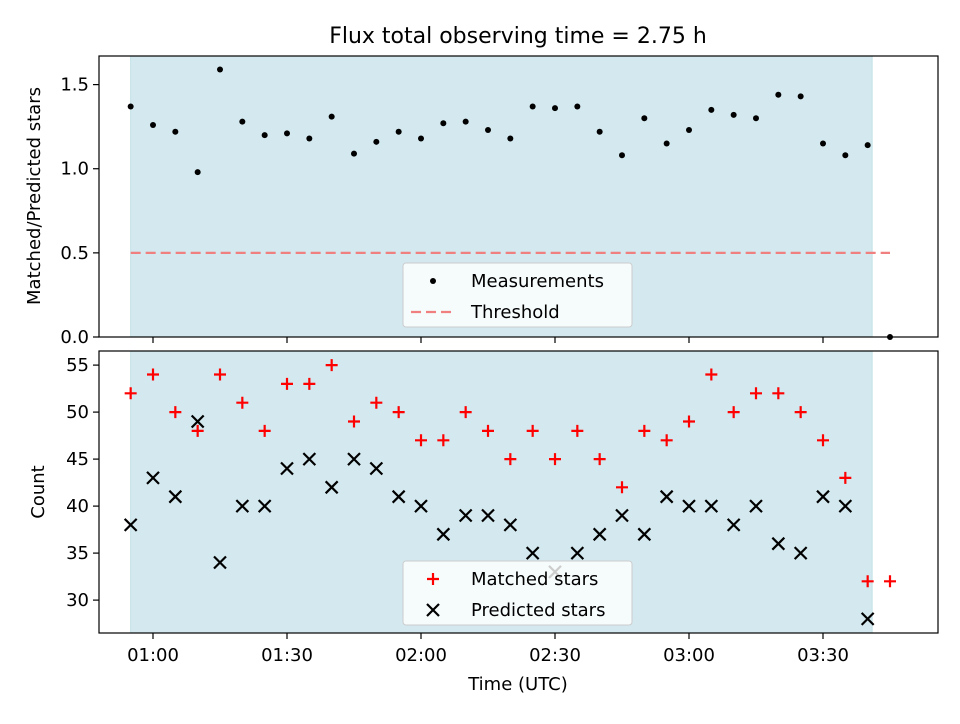 The height and width of the screenshot is (724, 960). I want to click on x-tick-label: 02:30, so click(555, 655).